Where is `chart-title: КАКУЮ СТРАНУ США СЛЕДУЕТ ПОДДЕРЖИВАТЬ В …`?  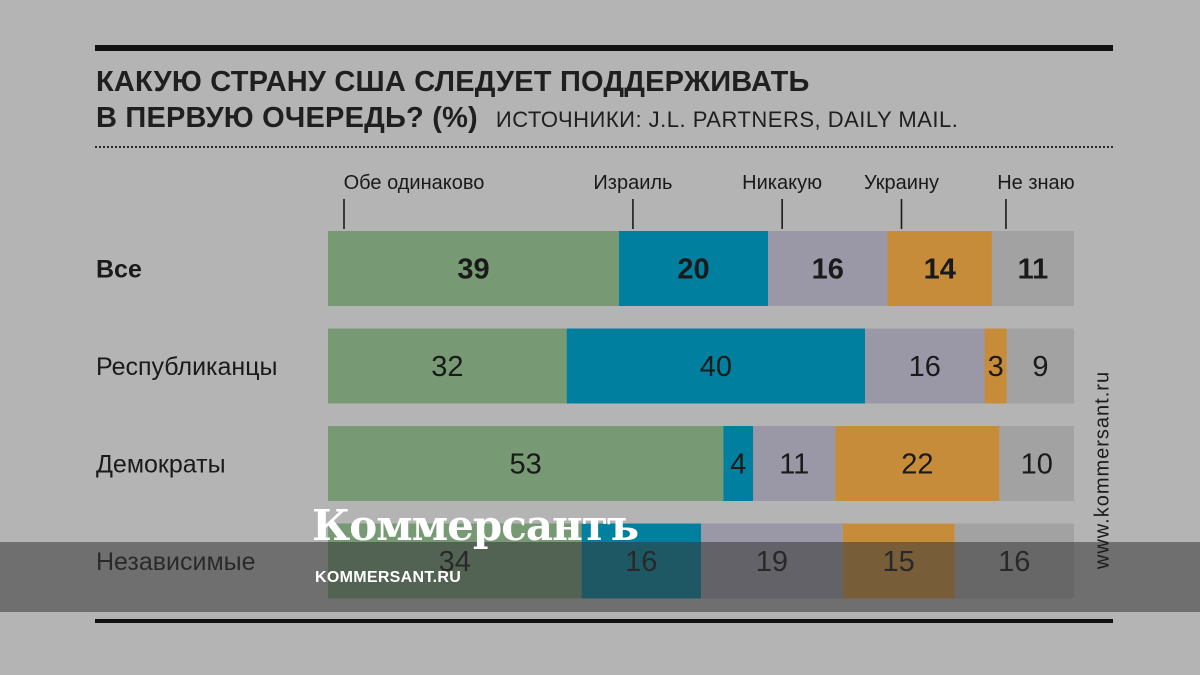 chart-title: КАКУЮ СТРАНУ США СЛЕДУЕТ ПОДДЕРЖИВАТЬ В … is located at coordinates (527, 101).